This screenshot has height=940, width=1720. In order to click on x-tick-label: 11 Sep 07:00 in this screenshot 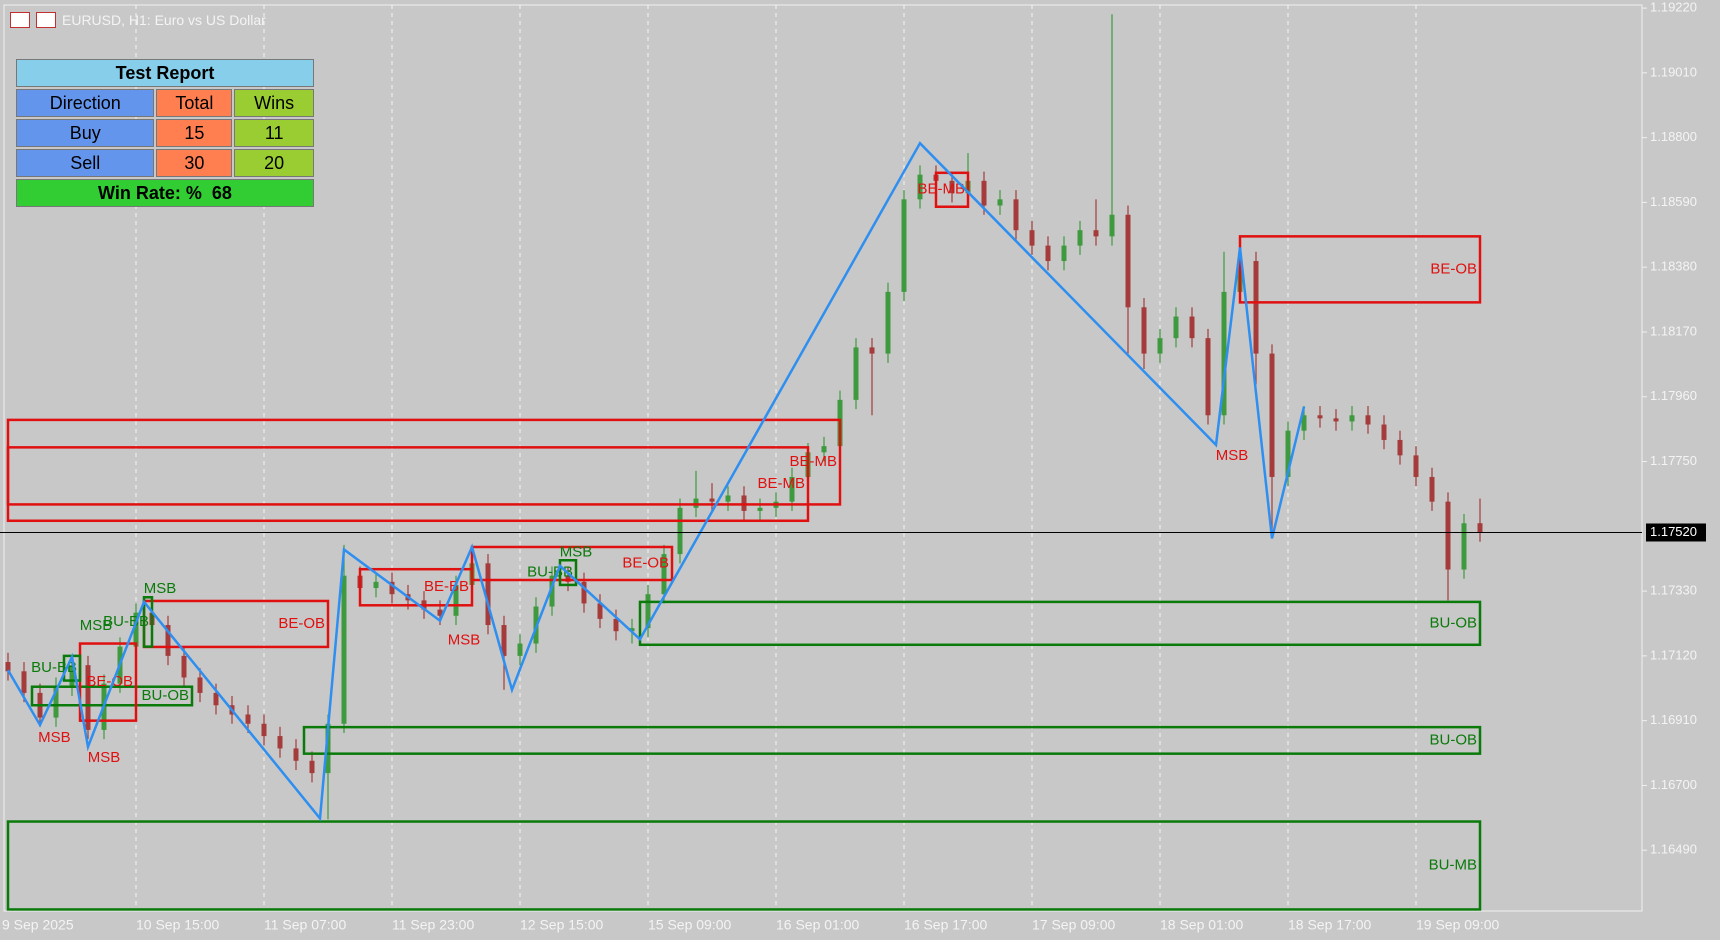, I will do `click(305, 925)`.